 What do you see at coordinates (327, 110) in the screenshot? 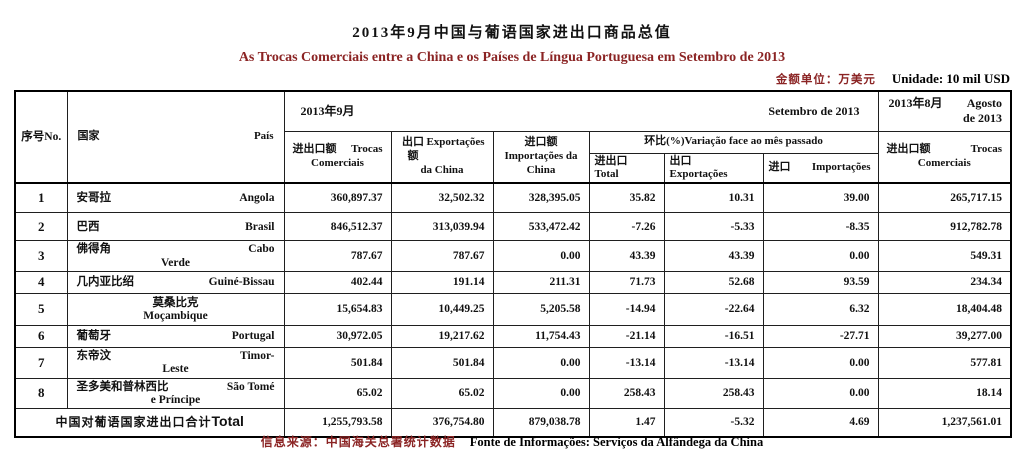
I see `header-sep-zh: 2013年9月` at bounding box center [327, 110].